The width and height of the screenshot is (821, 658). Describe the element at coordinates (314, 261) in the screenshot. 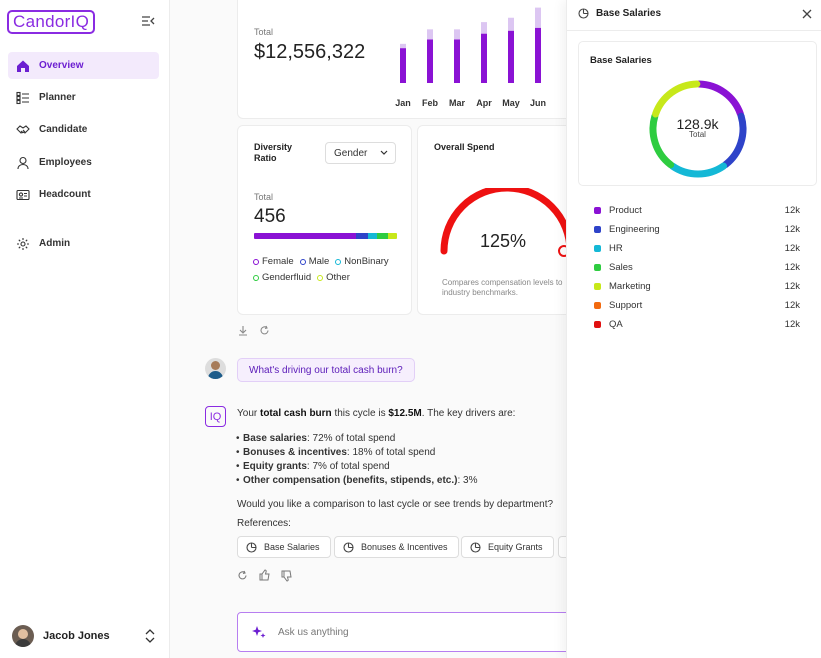

I see `legend-male: Male` at that location.